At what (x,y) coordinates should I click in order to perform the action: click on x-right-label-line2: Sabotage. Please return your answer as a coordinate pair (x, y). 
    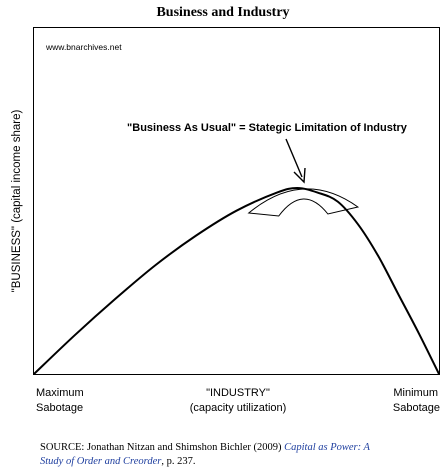
    Looking at the image, I should click on (416, 408).